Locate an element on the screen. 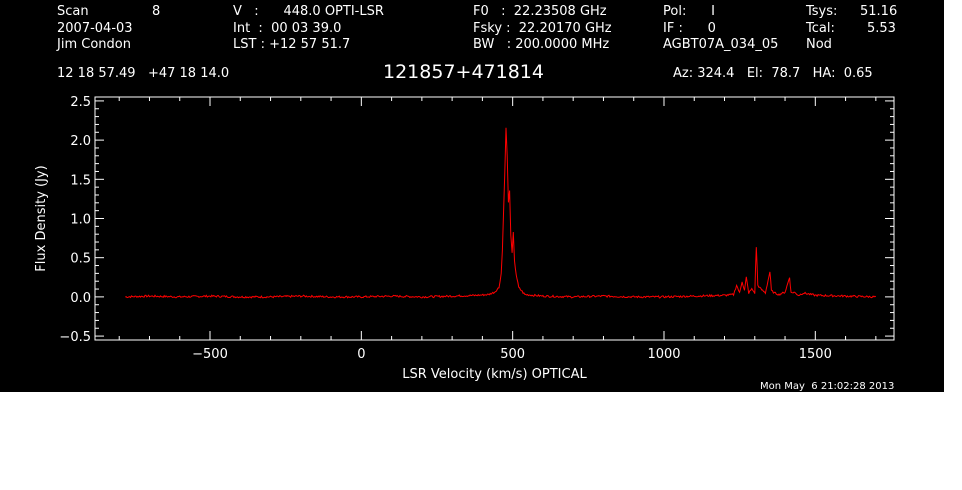 The height and width of the screenshot is (490, 962). x-tick-label: 1500 is located at coordinates (815, 354).